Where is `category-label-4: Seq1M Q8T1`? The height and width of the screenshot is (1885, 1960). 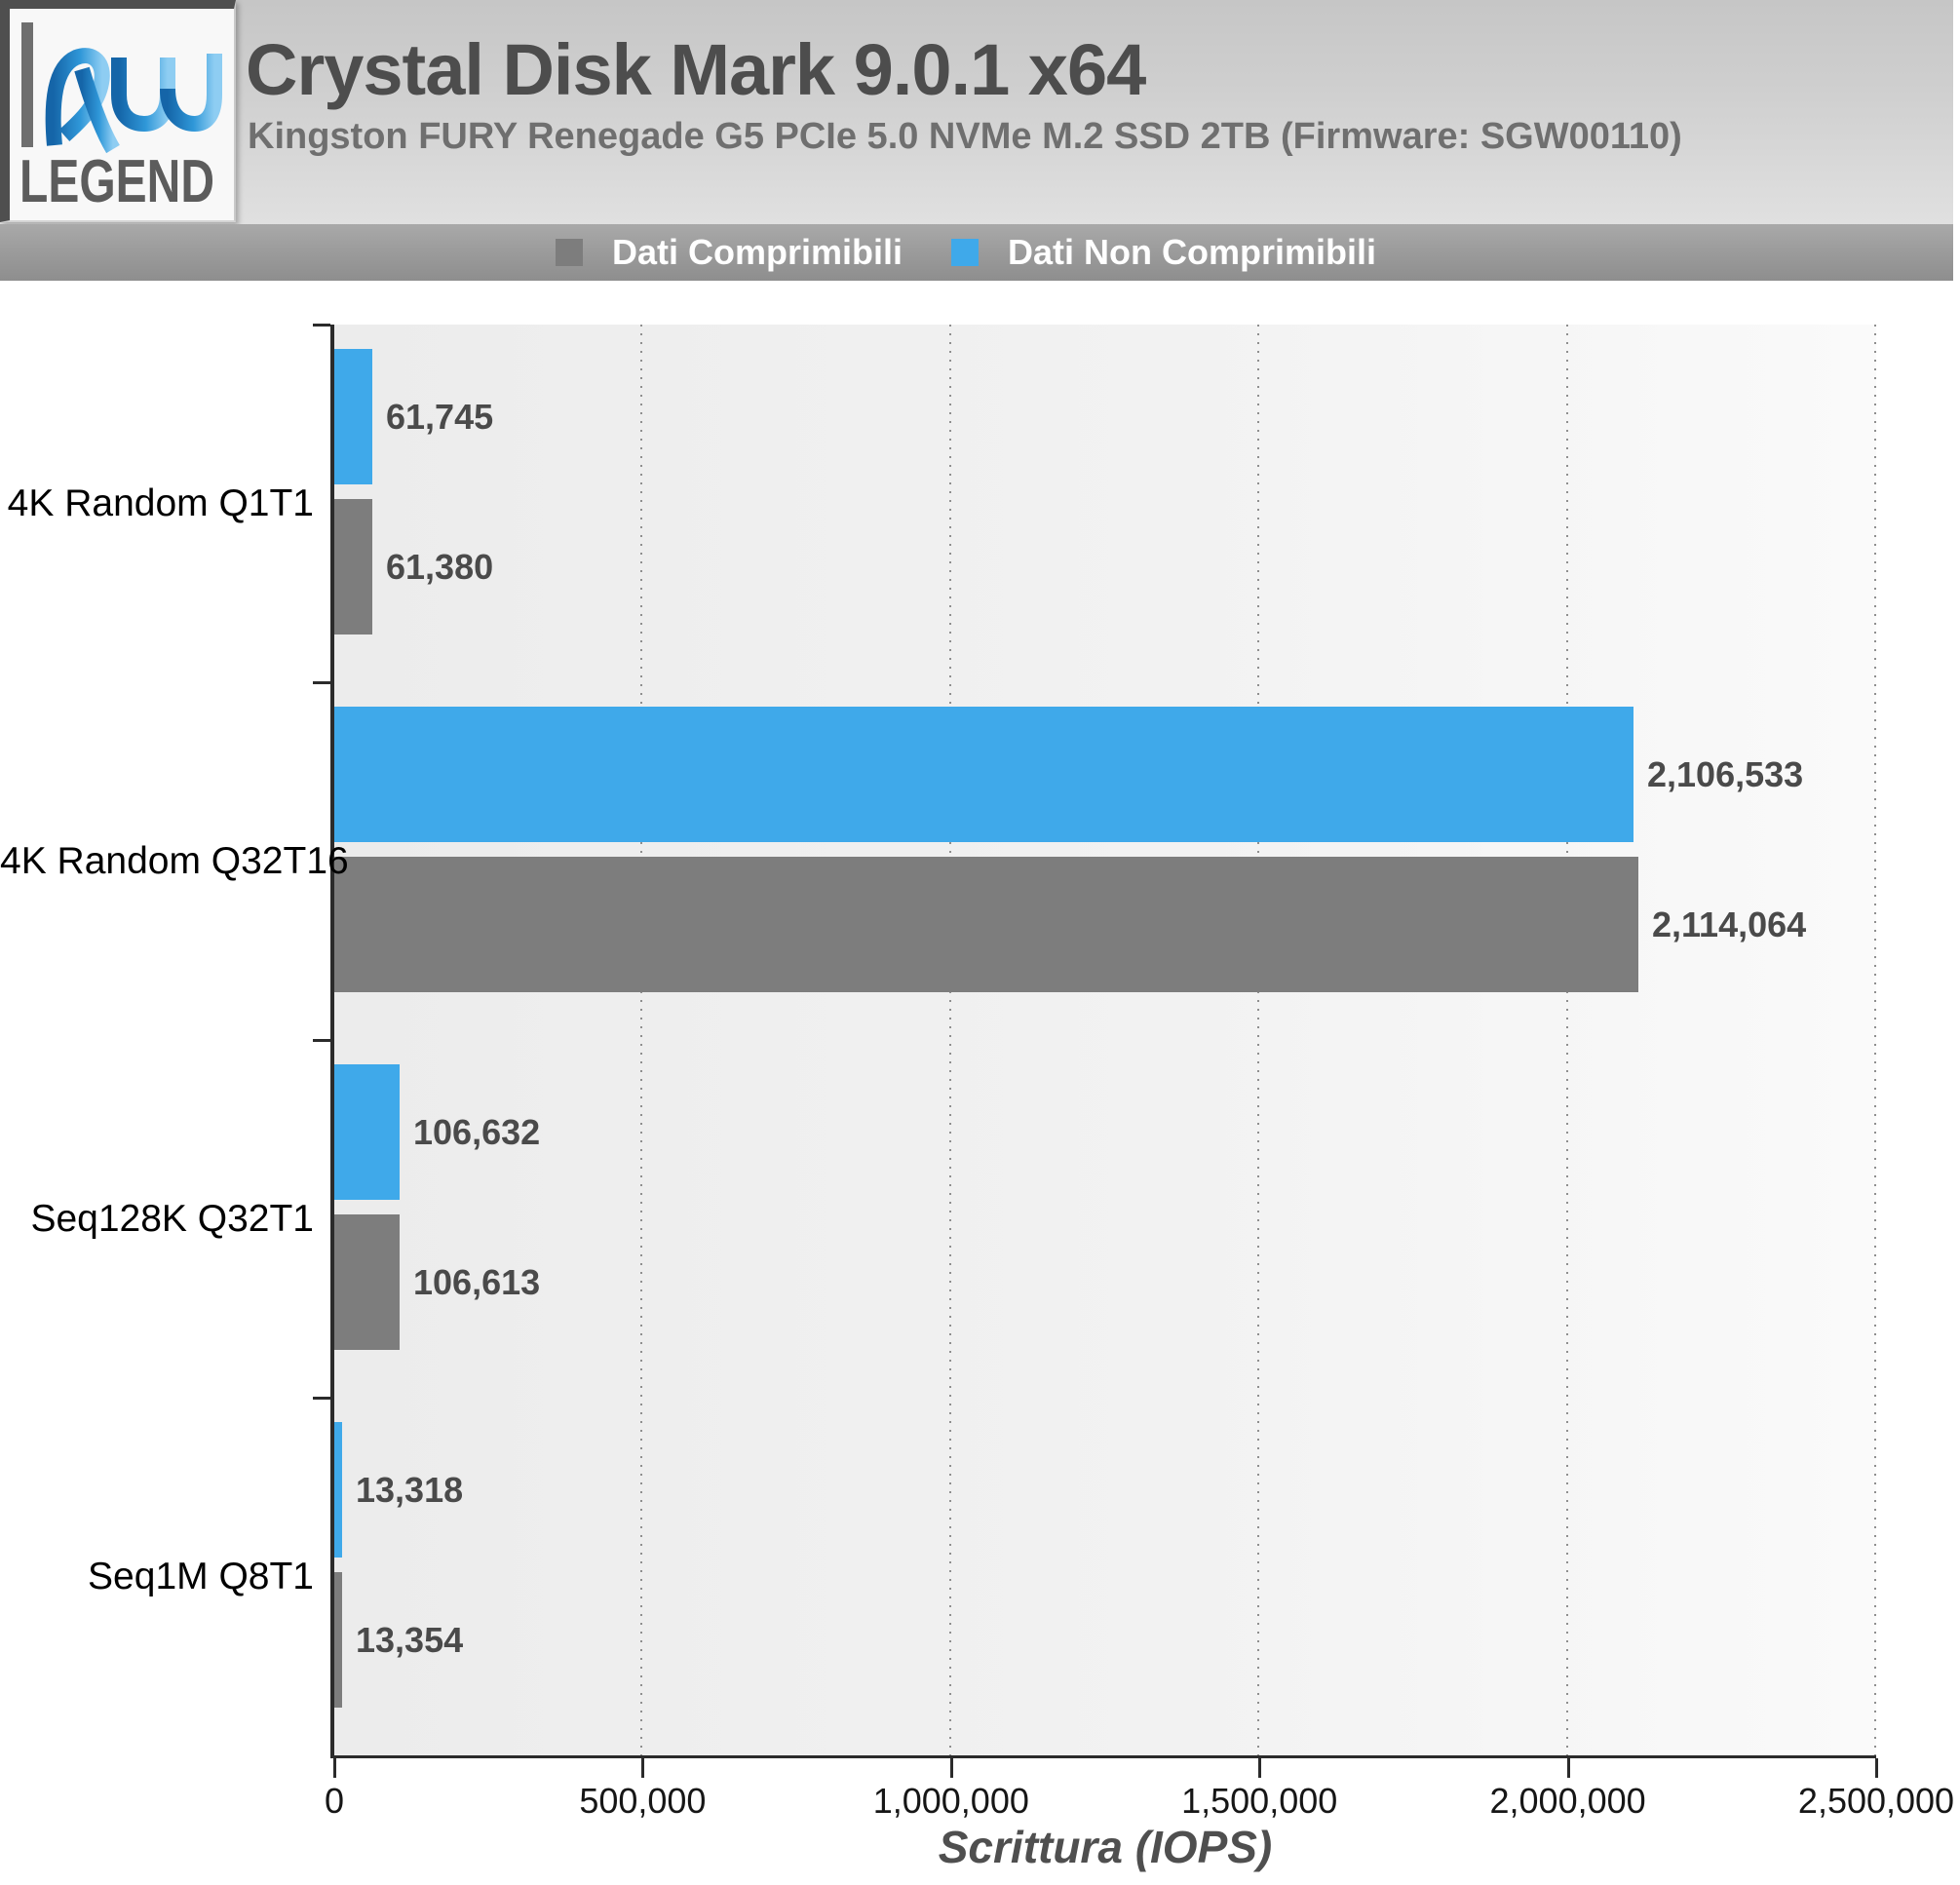
category-label-4: Seq1M Q8T1 is located at coordinates (201, 1576).